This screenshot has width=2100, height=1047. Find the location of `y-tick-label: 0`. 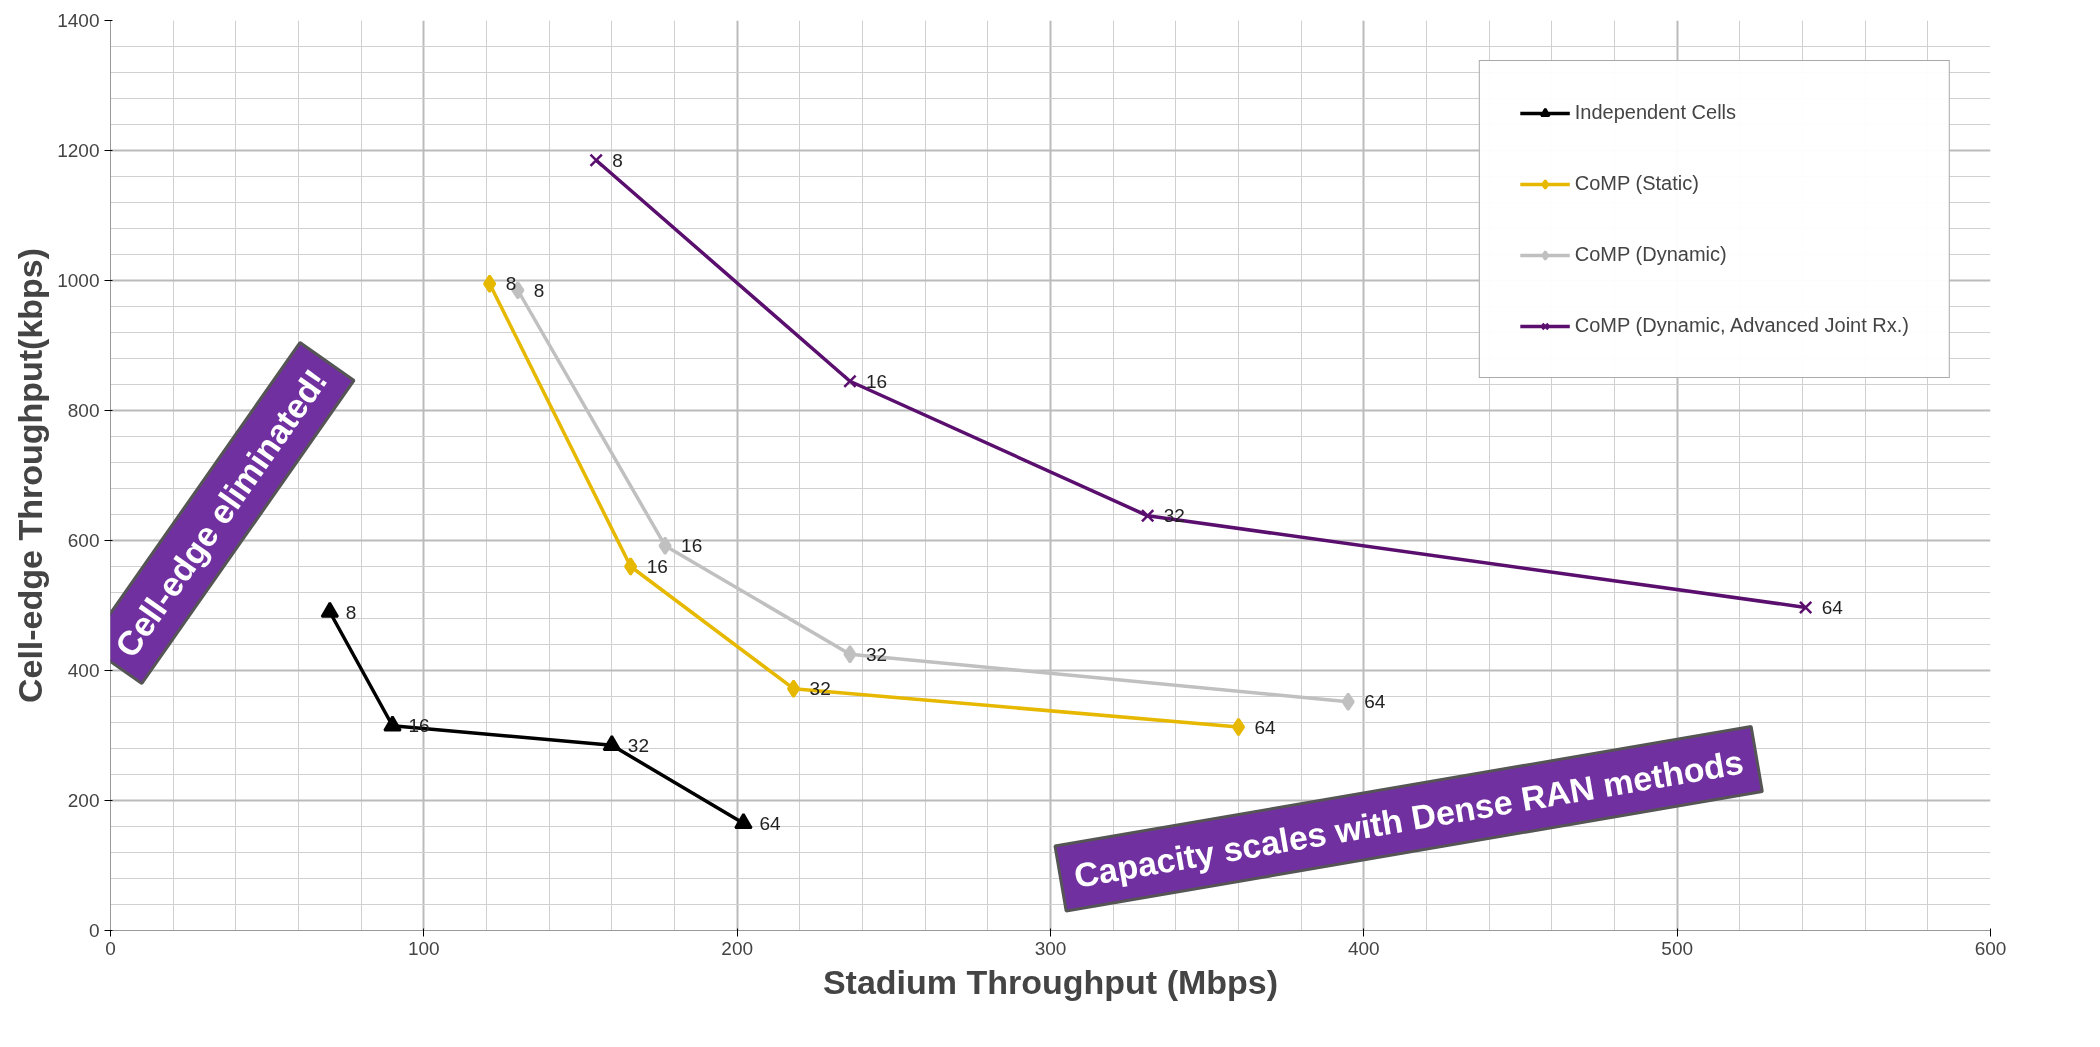

y-tick-label: 0 is located at coordinates (94, 930).